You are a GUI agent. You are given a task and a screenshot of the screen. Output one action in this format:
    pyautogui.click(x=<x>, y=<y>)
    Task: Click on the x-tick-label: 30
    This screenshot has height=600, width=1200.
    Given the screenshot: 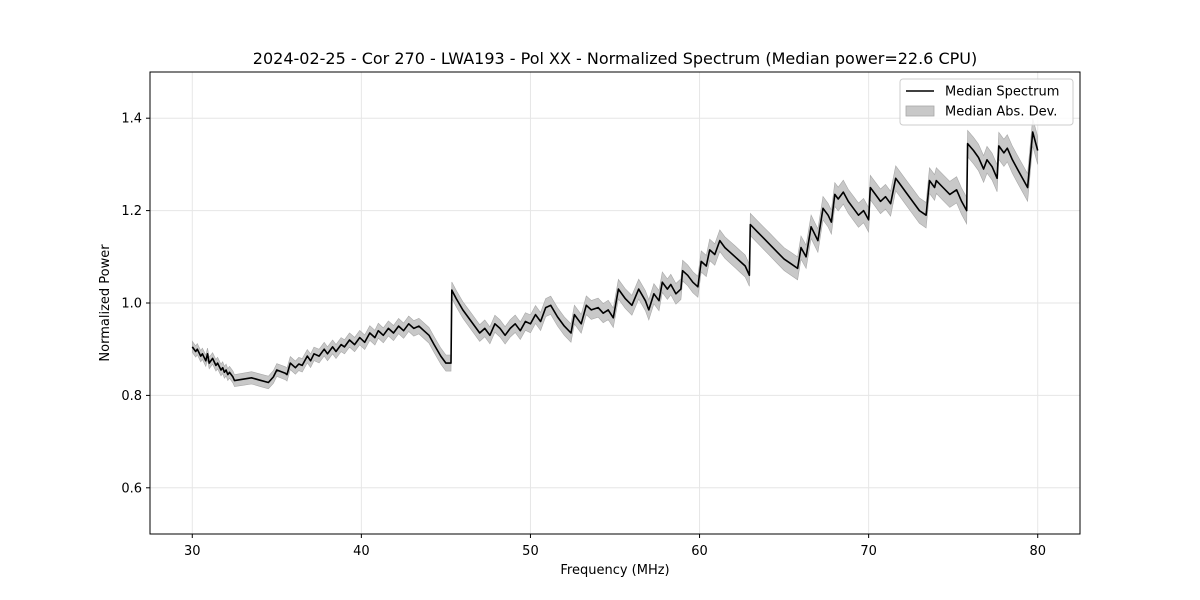 What is the action you would take?
    pyautogui.click(x=192, y=551)
    